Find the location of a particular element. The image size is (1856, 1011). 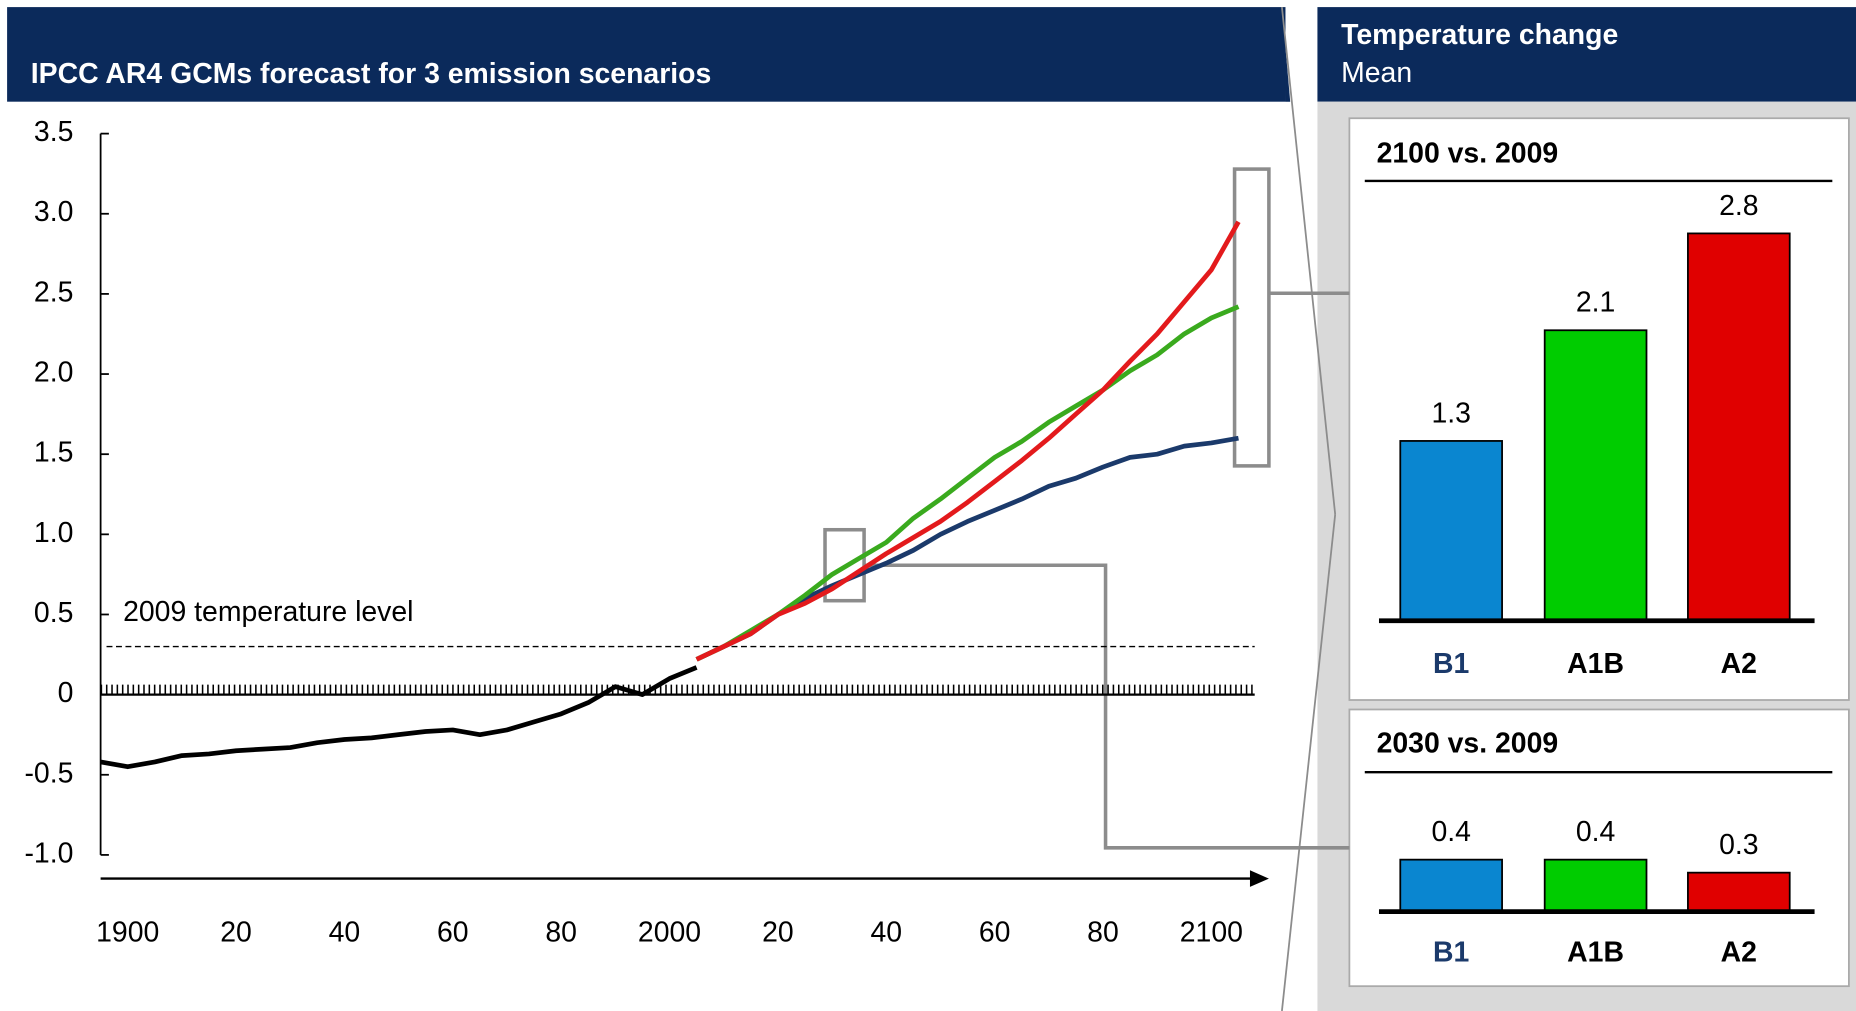

value-label: 2.8 is located at coordinates (1738, 206).